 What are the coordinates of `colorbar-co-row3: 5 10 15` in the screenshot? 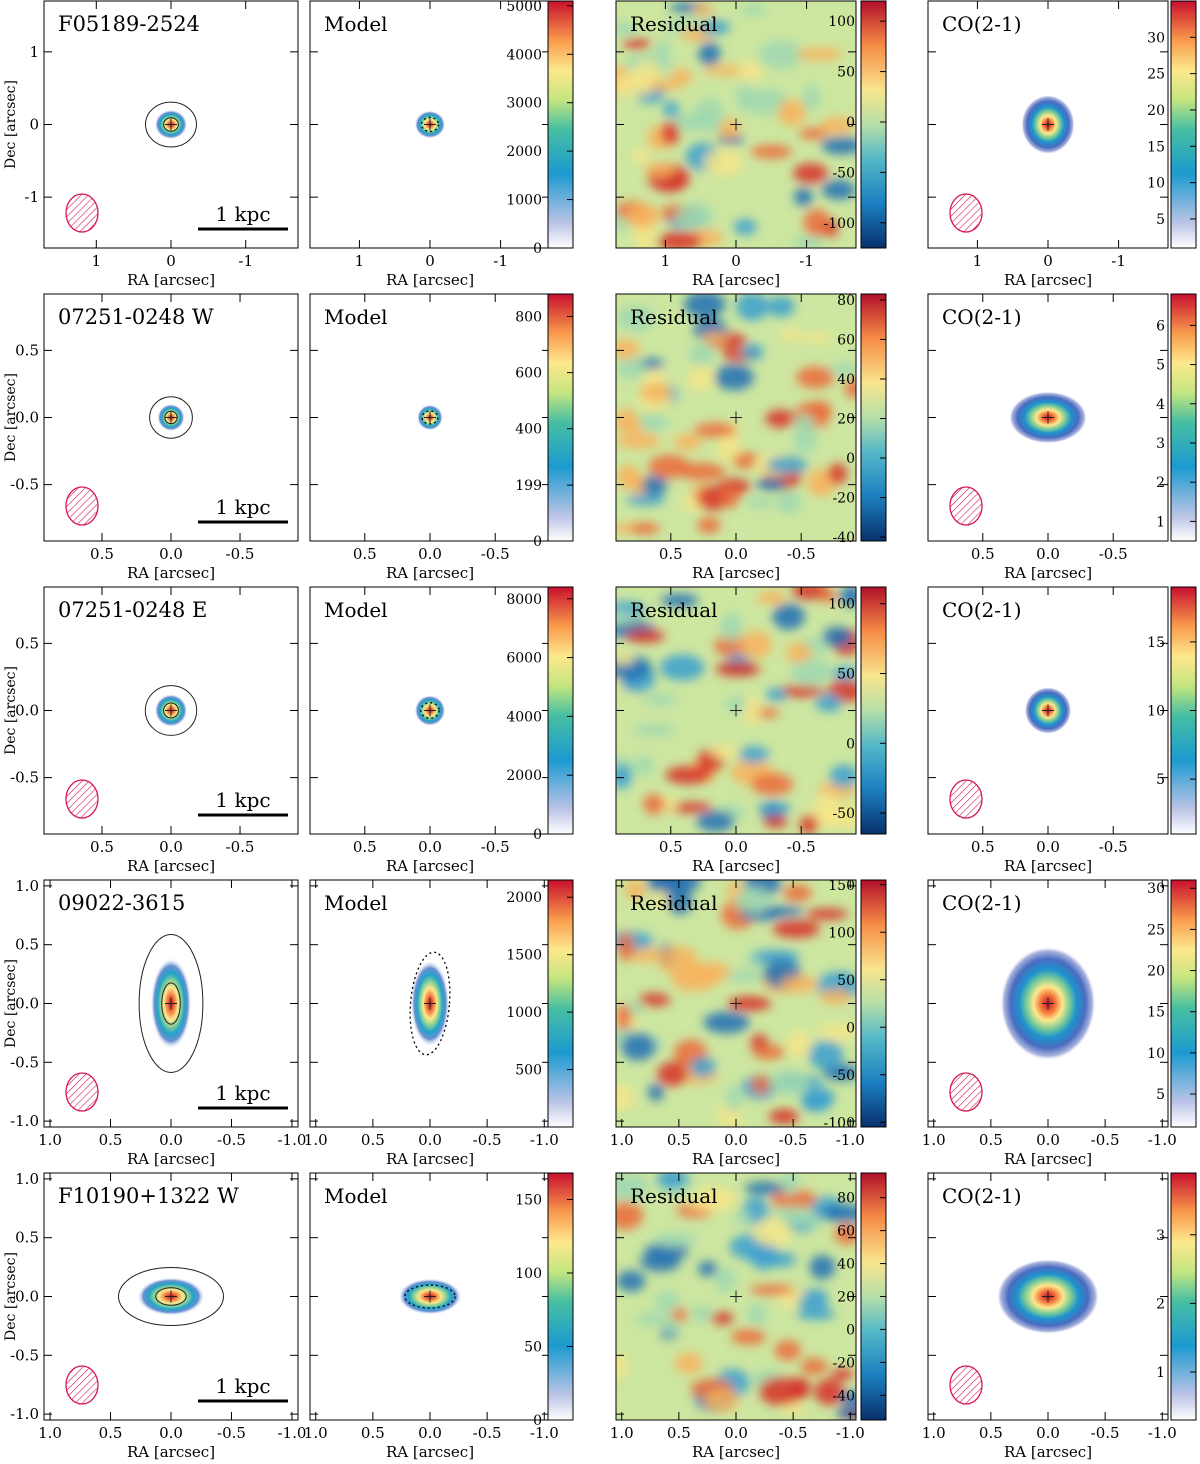 It's located at (1172, 710).